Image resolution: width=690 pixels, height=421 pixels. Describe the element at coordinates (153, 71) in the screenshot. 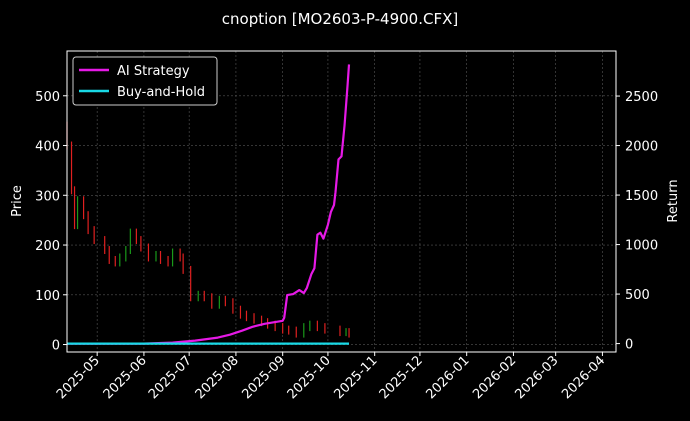

I see `legend-label-ai-strategy: AI Strategy` at that location.